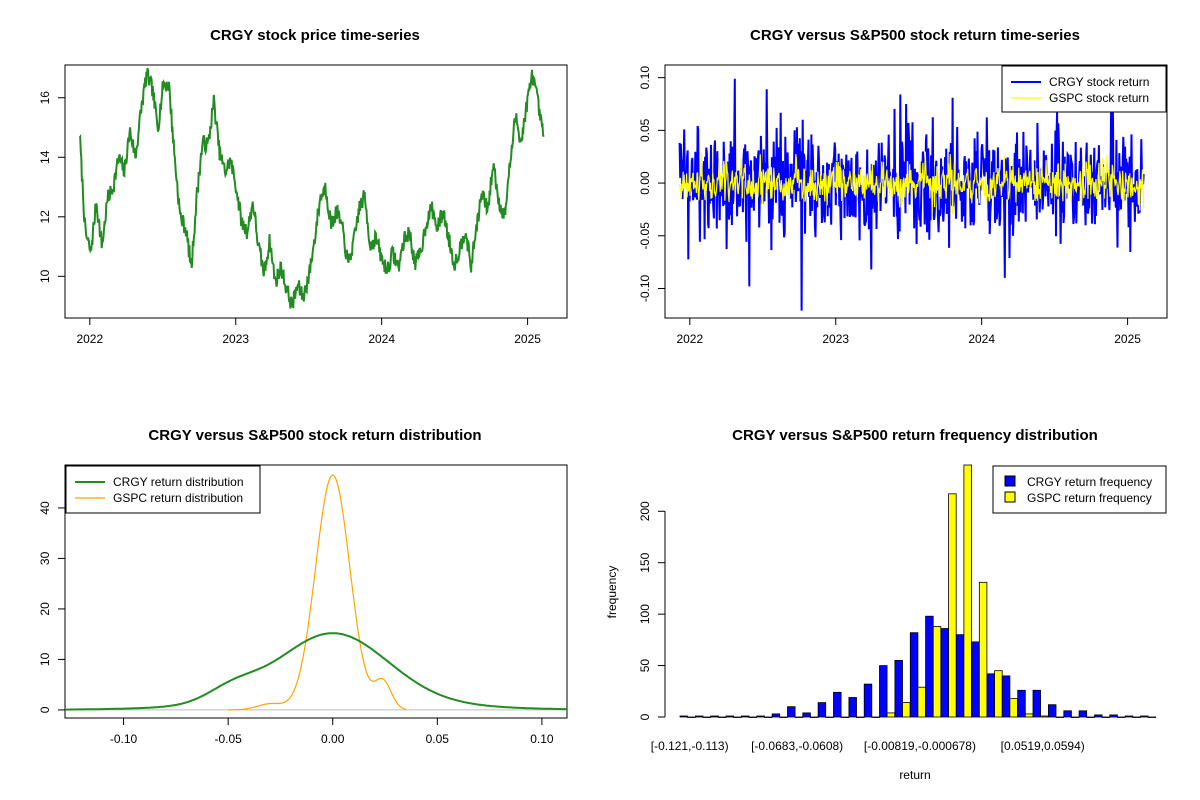  What do you see at coordinates (645, 236) in the screenshot?
I see `returns-y-tick-label: -0.05` at bounding box center [645, 236].